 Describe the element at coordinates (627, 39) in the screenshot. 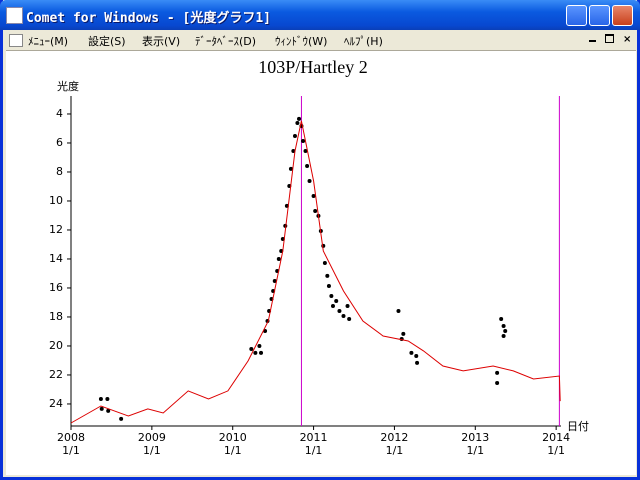

I see `mdi-close: ×` at that location.